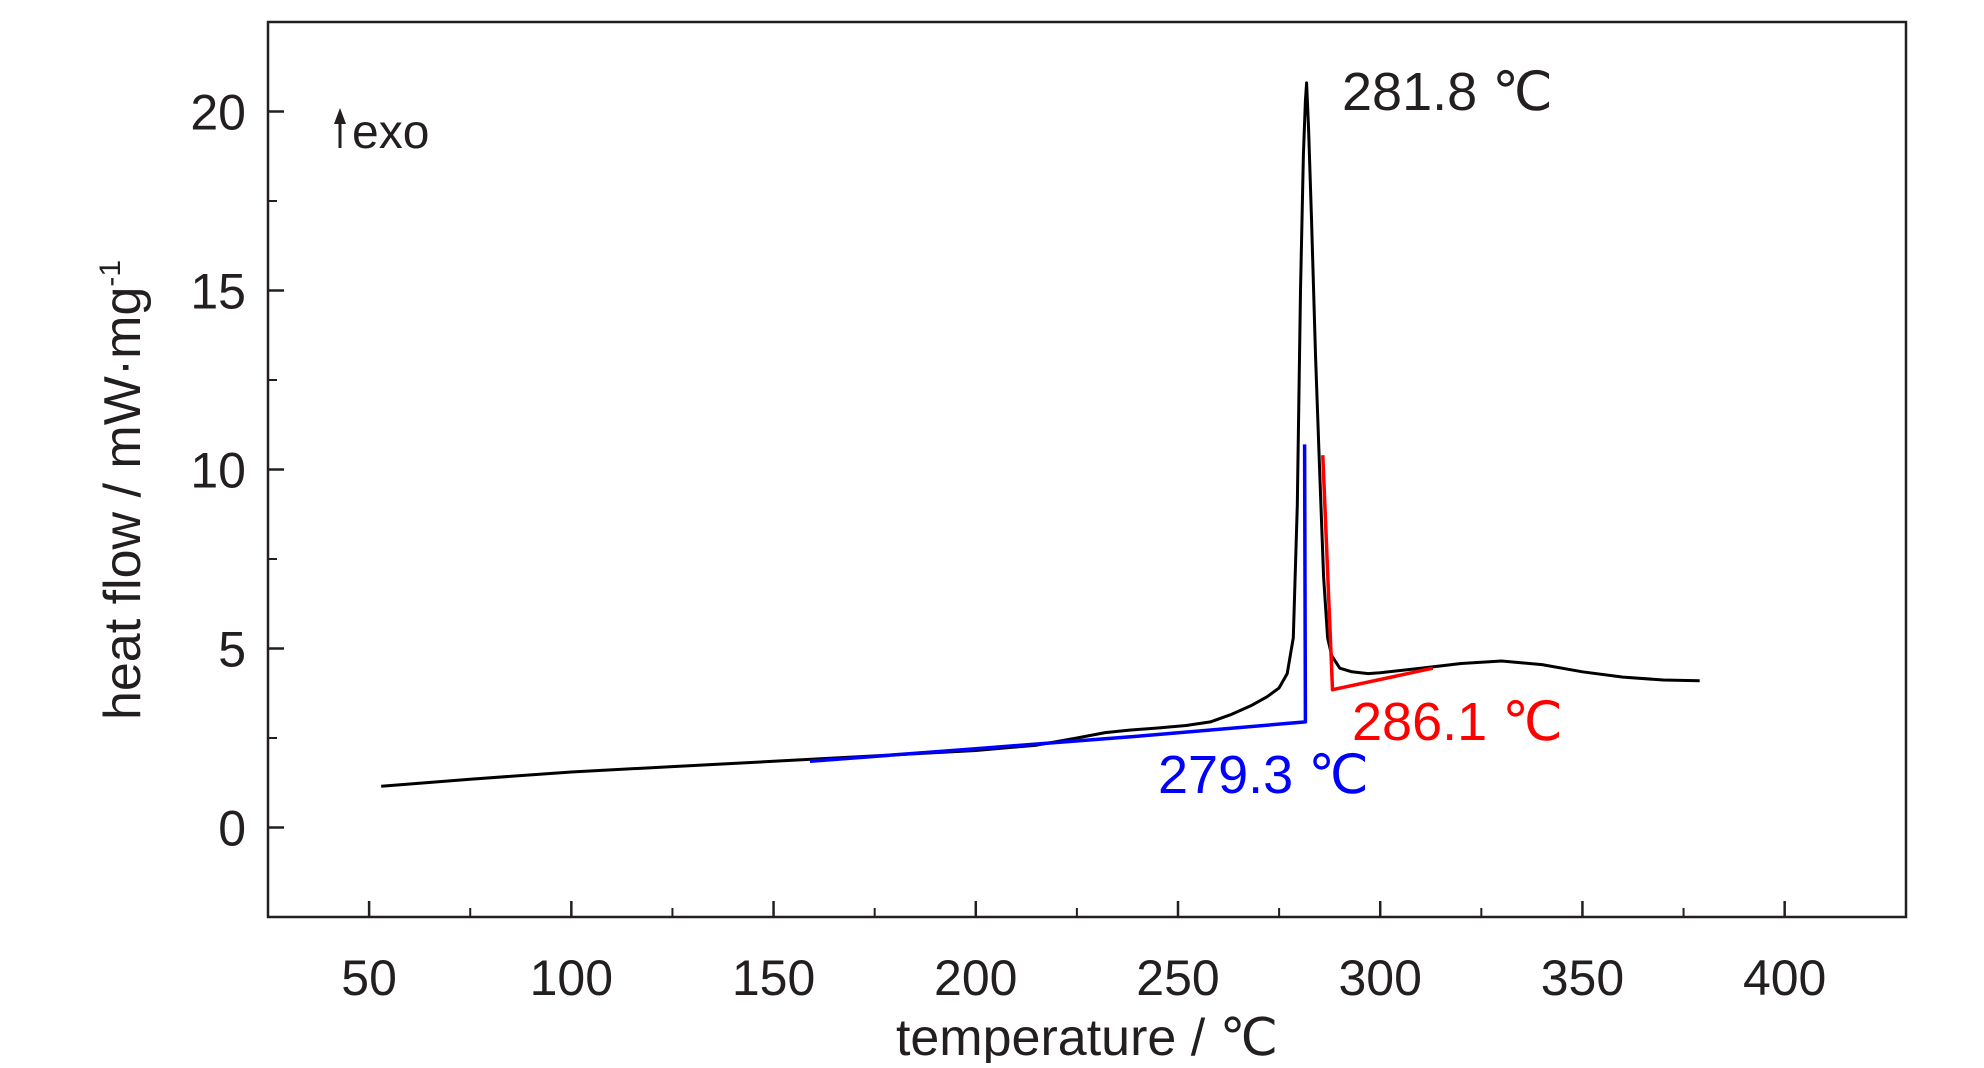 This screenshot has width=1984, height=1068. What do you see at coordinates (1582, 978) in the screenshot?
I see `x-tick-label: 350` at bounding box center [1582, 978].